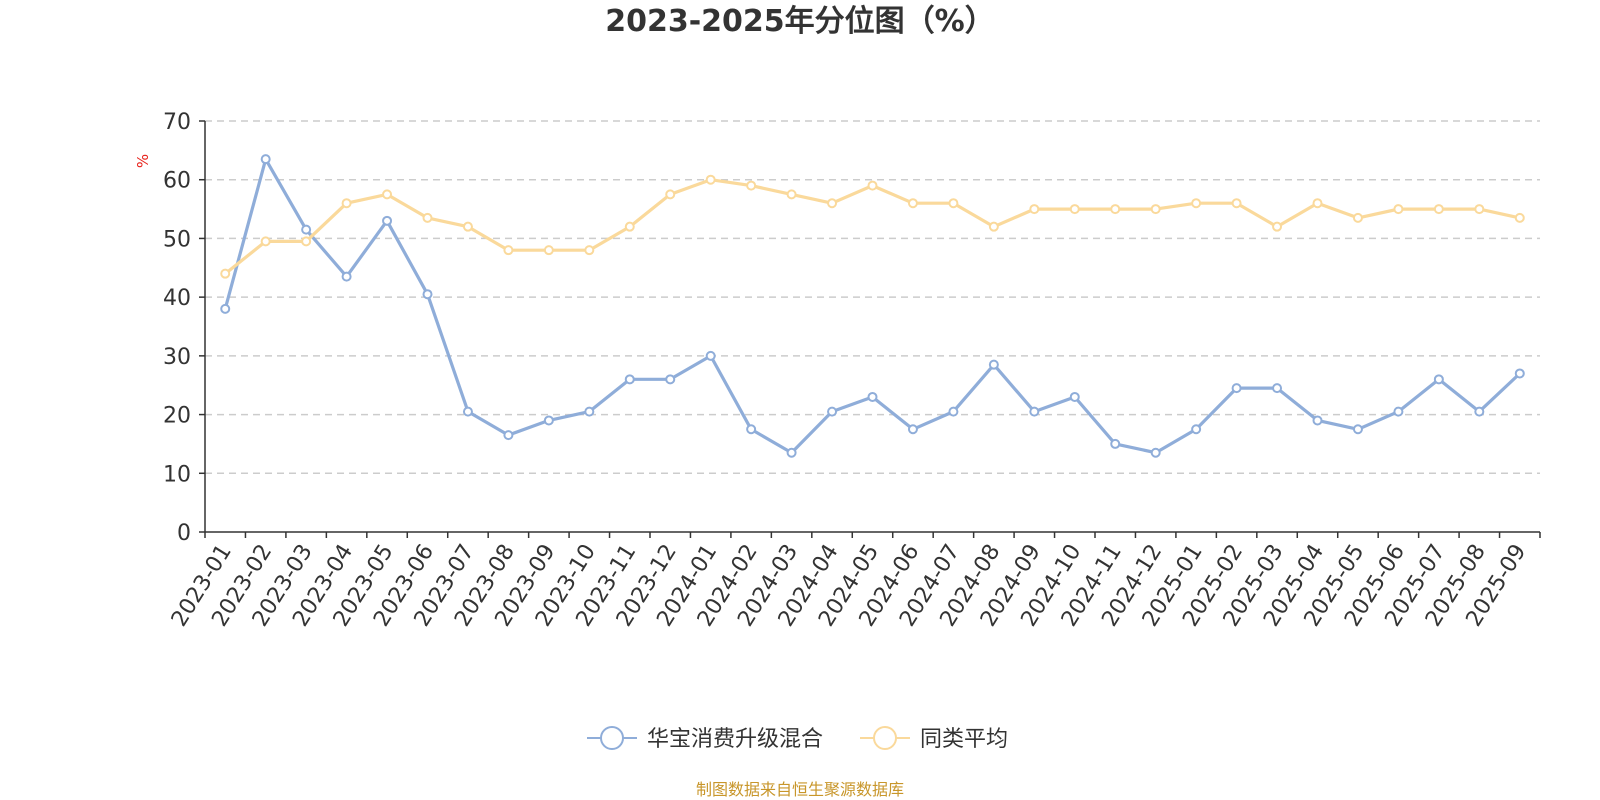 Image resolution: width=1600 pixels, height=800 pixels. What do you see at coordinates (184, 533) in the screenshot?
I see `y-tick-label: 0` at bounding box center [184, 533].